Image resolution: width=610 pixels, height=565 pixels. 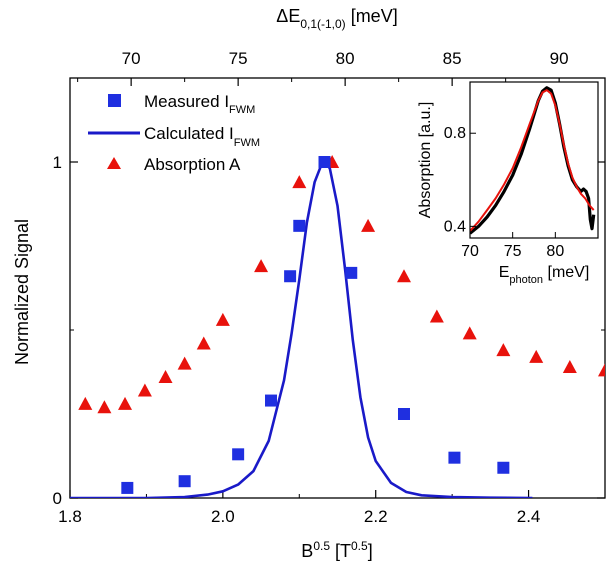 I want to click on y-axis-label: Normalized Signal, so click(x=22, y=292).